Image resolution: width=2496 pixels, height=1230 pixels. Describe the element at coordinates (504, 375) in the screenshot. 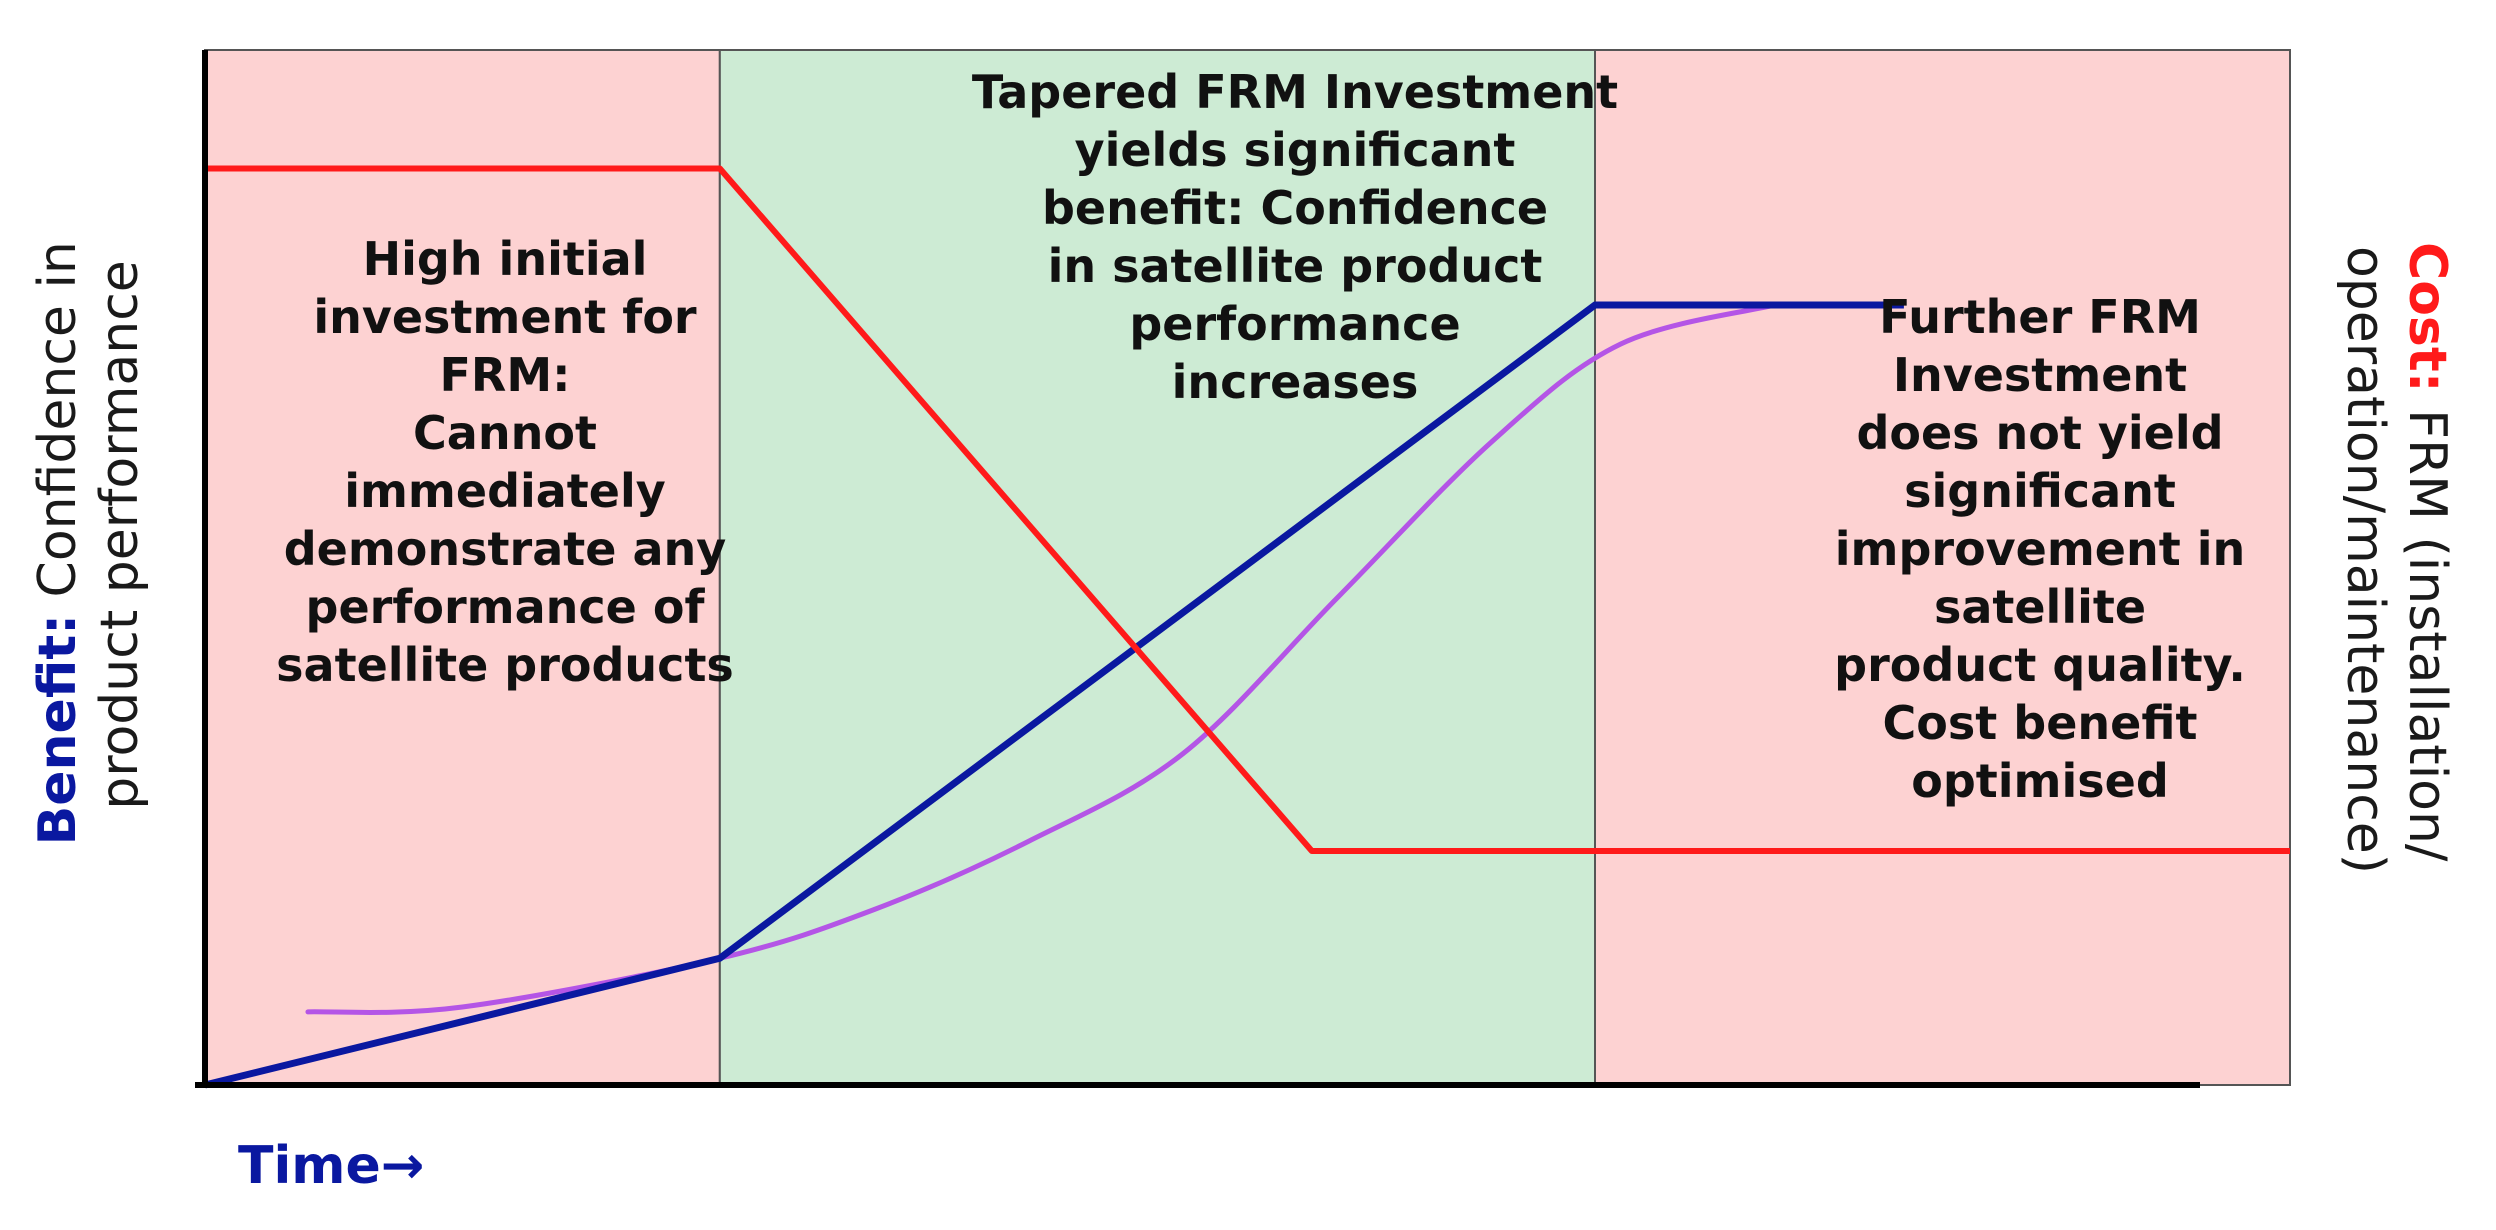

I see `panel-initial-line-2: FRM:` at that location.